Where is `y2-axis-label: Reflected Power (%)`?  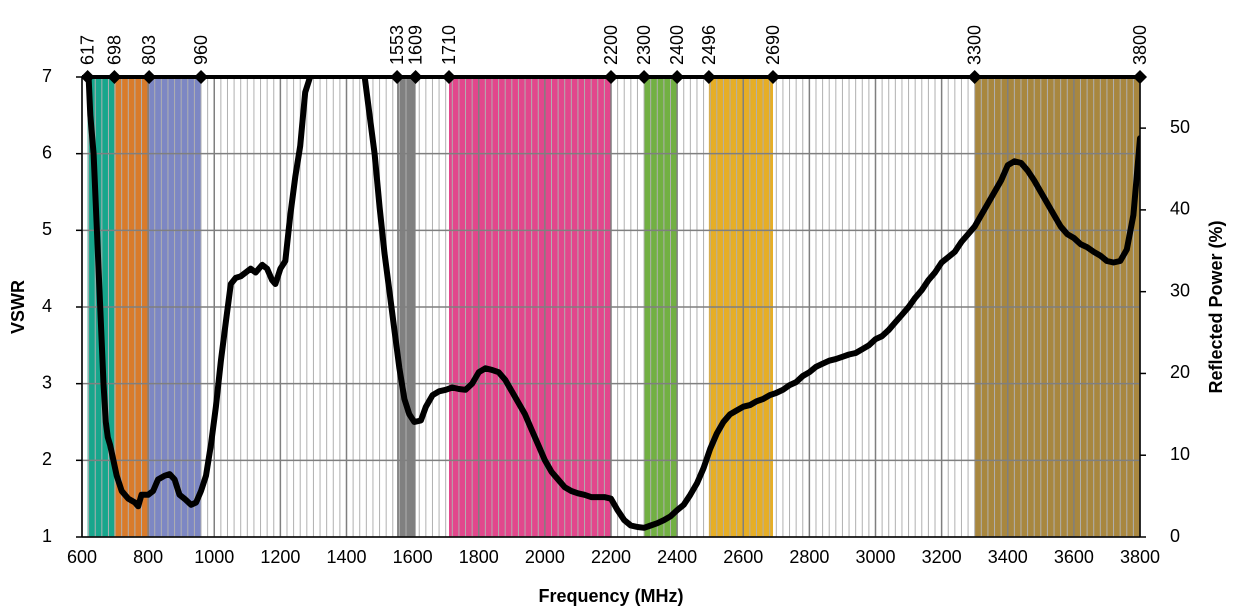 y2-axis-label: Reflected Power (%) is located at coordinates (1216, 306).